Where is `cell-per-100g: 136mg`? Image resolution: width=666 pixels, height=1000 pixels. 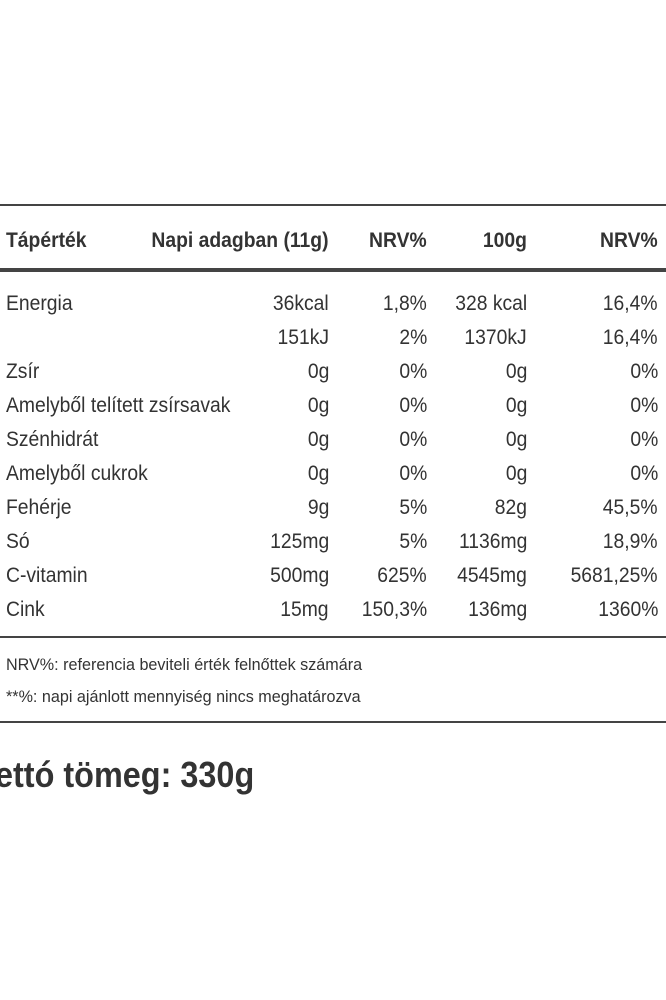
cell-per-100g: 136mg is located at coordinates (497, 609).